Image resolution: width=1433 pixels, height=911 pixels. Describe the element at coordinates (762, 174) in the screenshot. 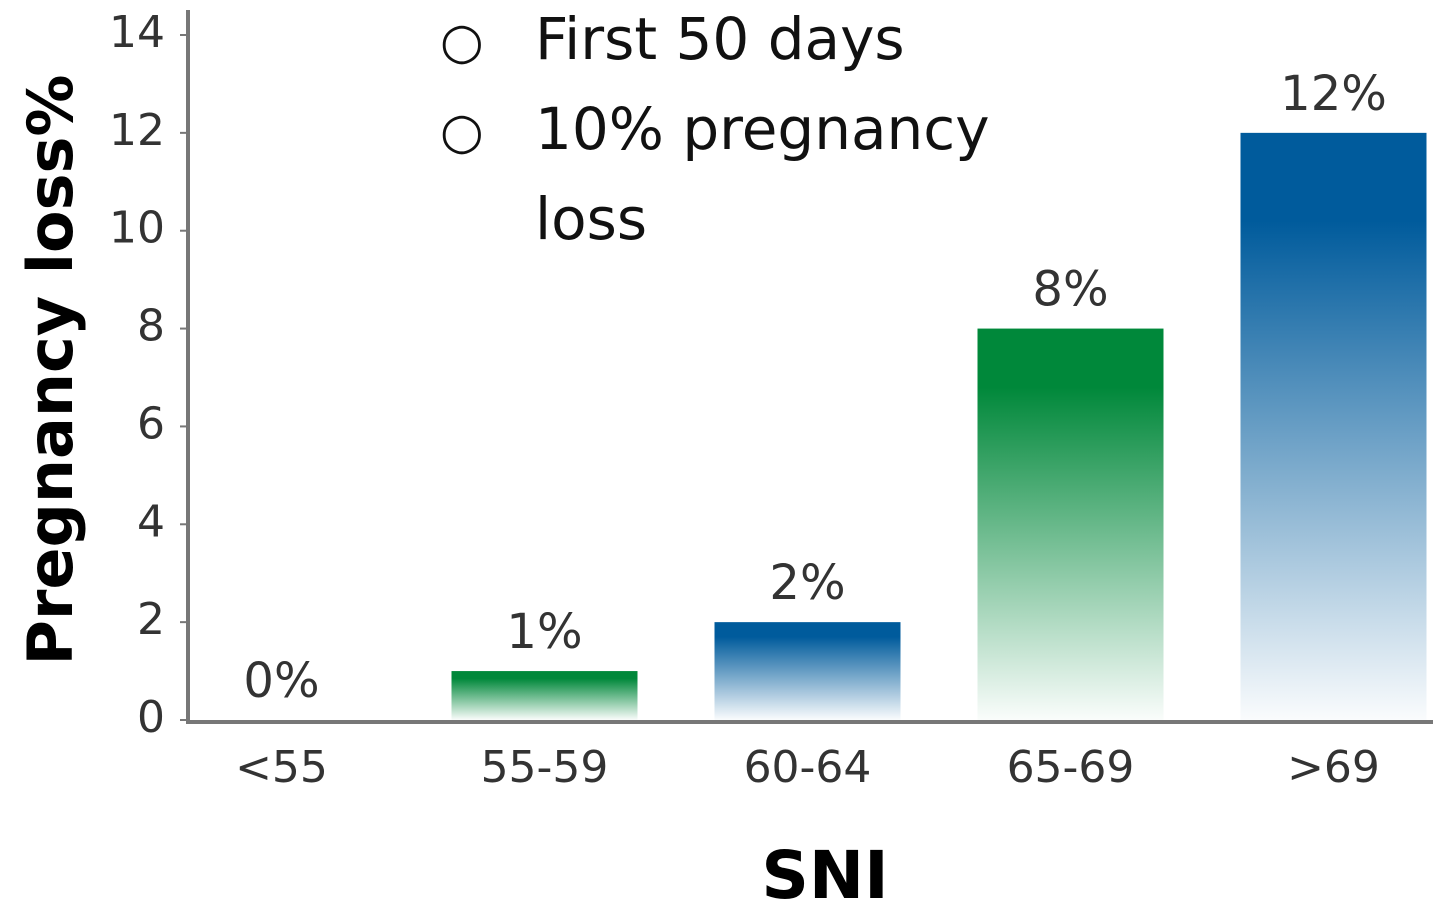

I see `annotation: 10% pregnancy loss` at that location.